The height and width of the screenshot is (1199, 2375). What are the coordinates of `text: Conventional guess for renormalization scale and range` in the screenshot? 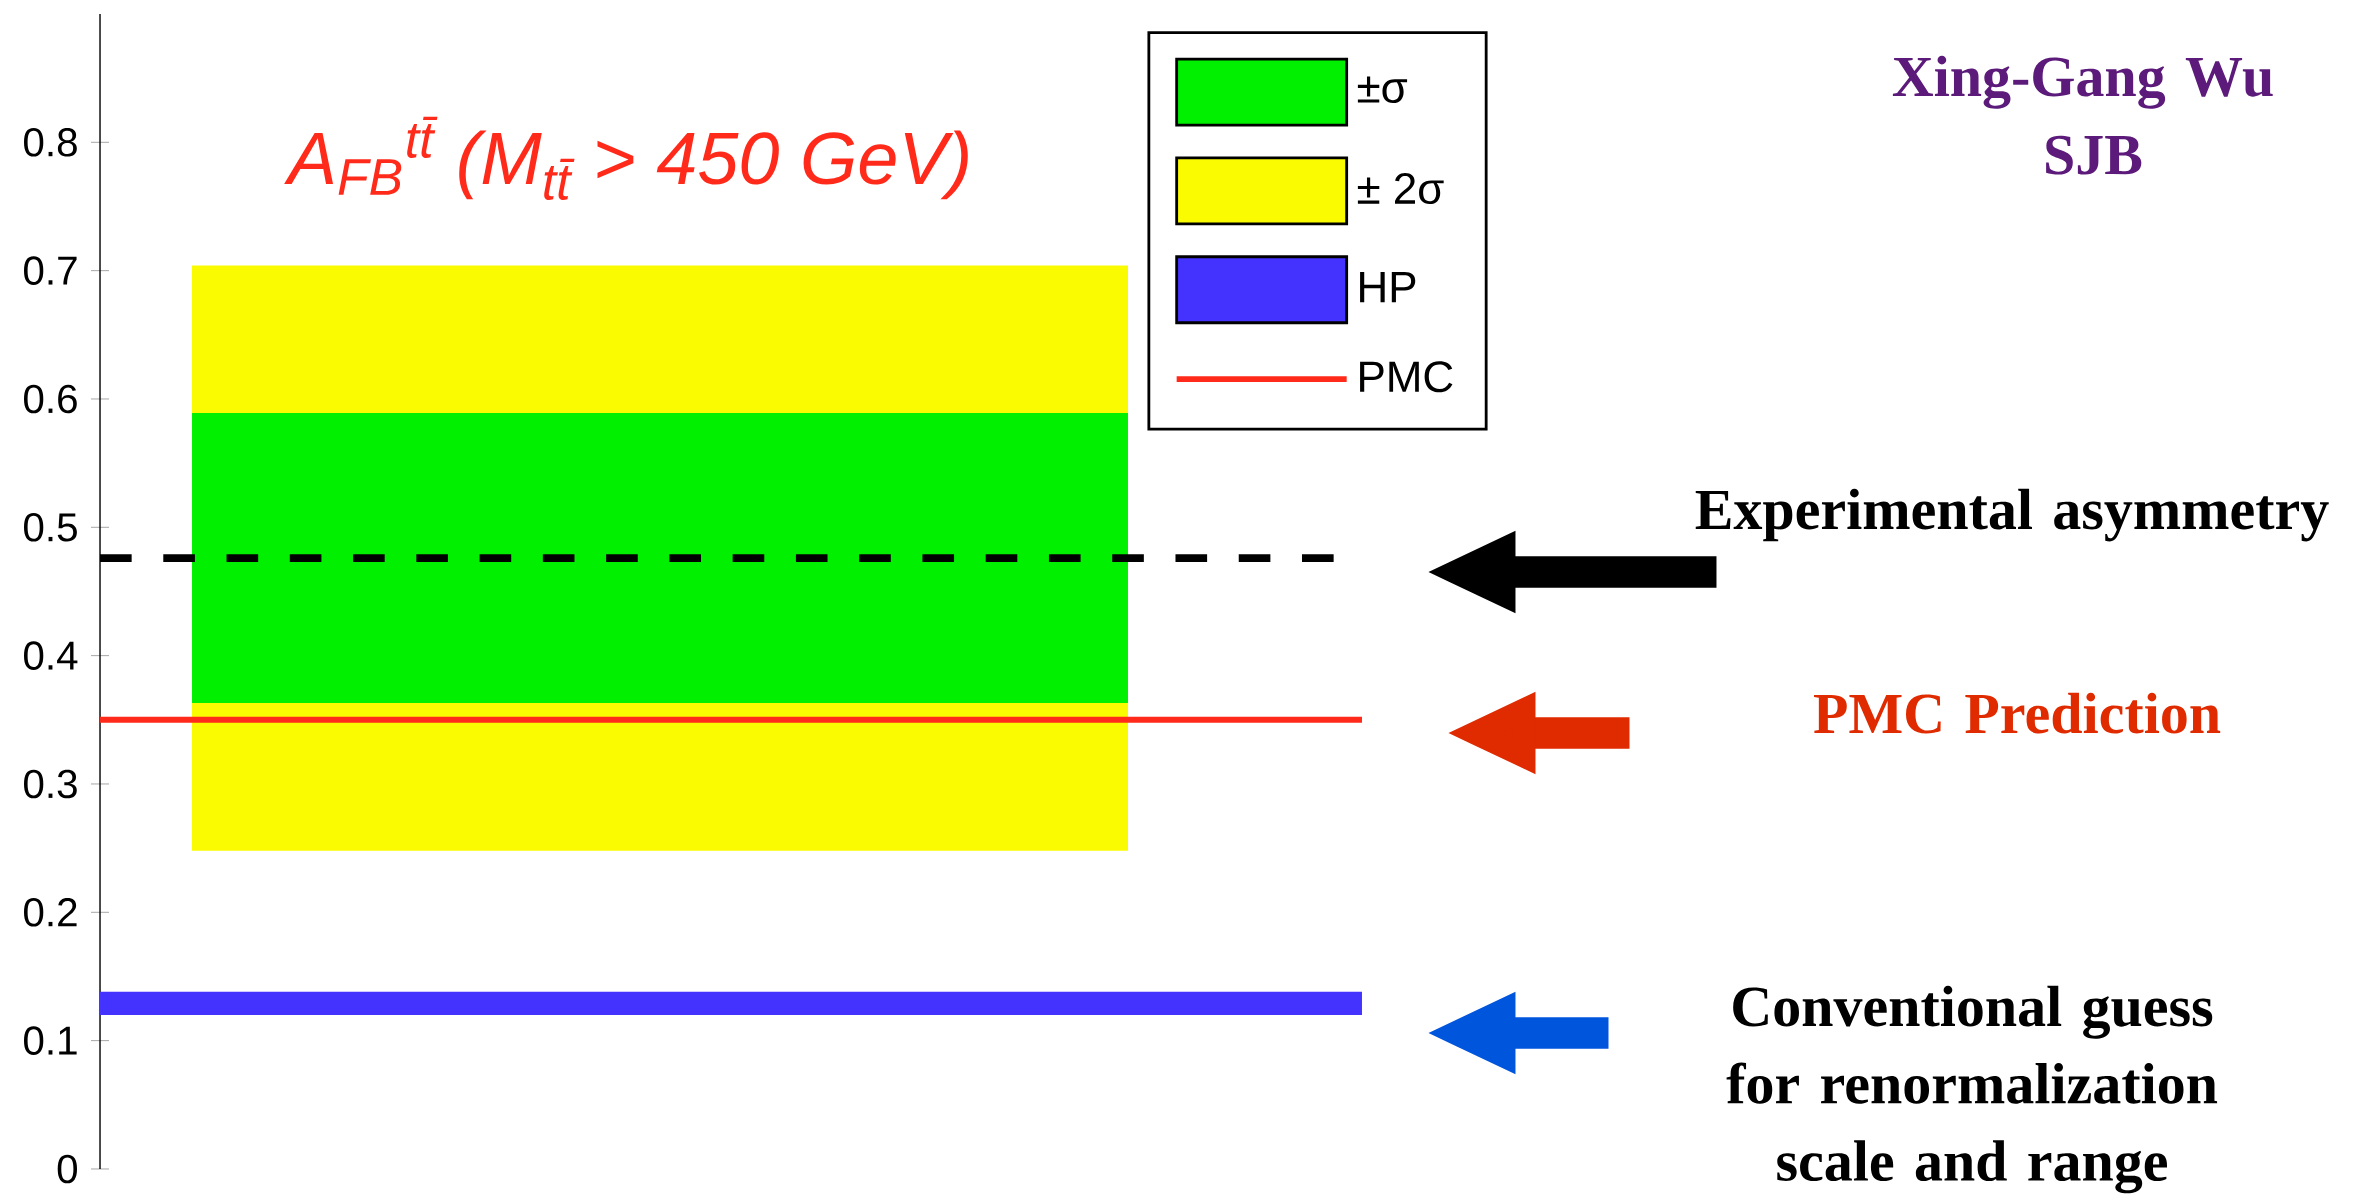 It's located at (1972, 1089).